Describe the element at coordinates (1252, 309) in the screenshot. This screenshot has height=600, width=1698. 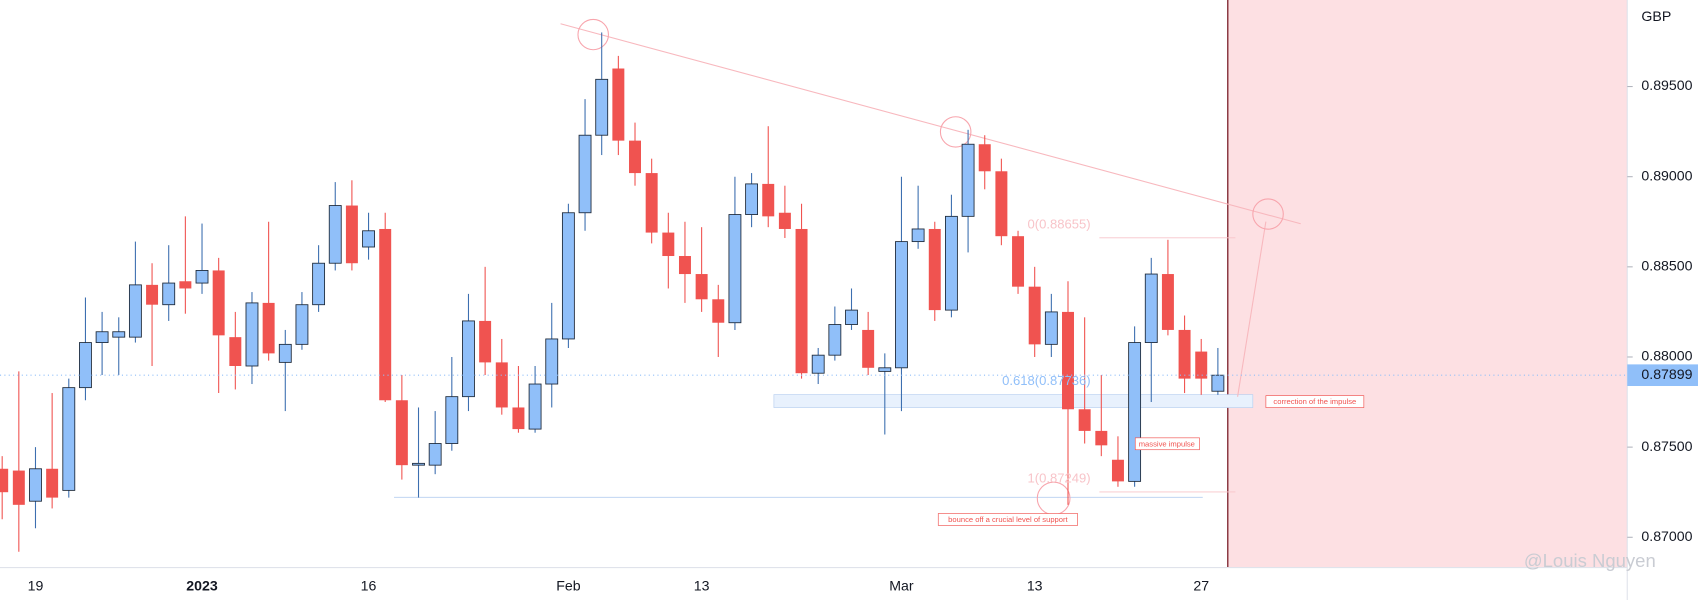
I see `projection-arrow` at that location.